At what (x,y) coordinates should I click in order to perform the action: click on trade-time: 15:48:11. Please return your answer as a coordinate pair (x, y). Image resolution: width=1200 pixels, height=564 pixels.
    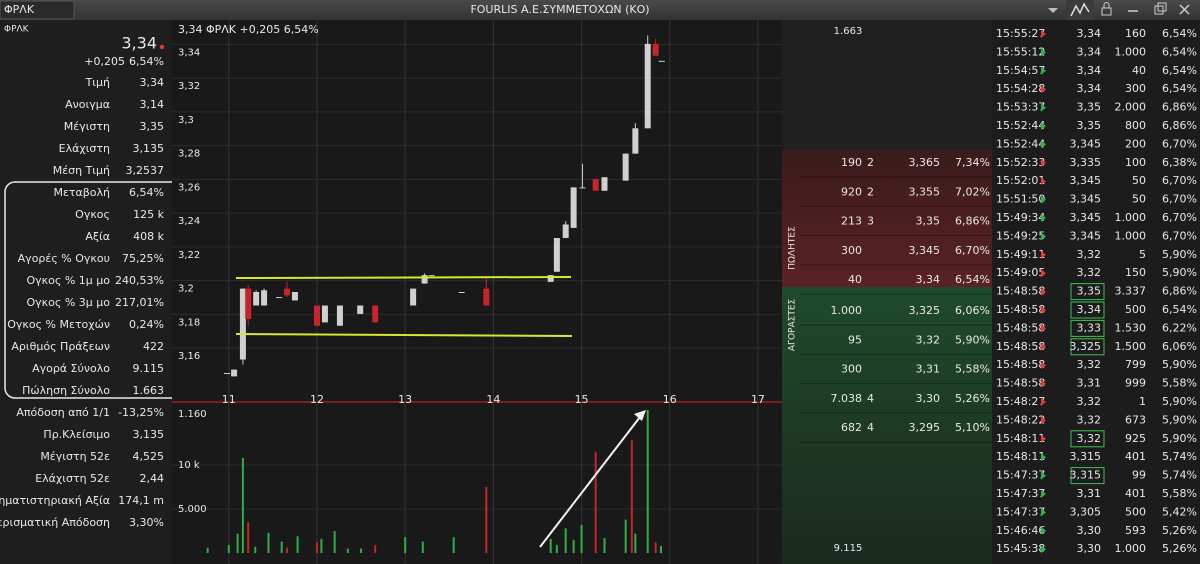
    Looking at the image, I should click on (1020, 438).